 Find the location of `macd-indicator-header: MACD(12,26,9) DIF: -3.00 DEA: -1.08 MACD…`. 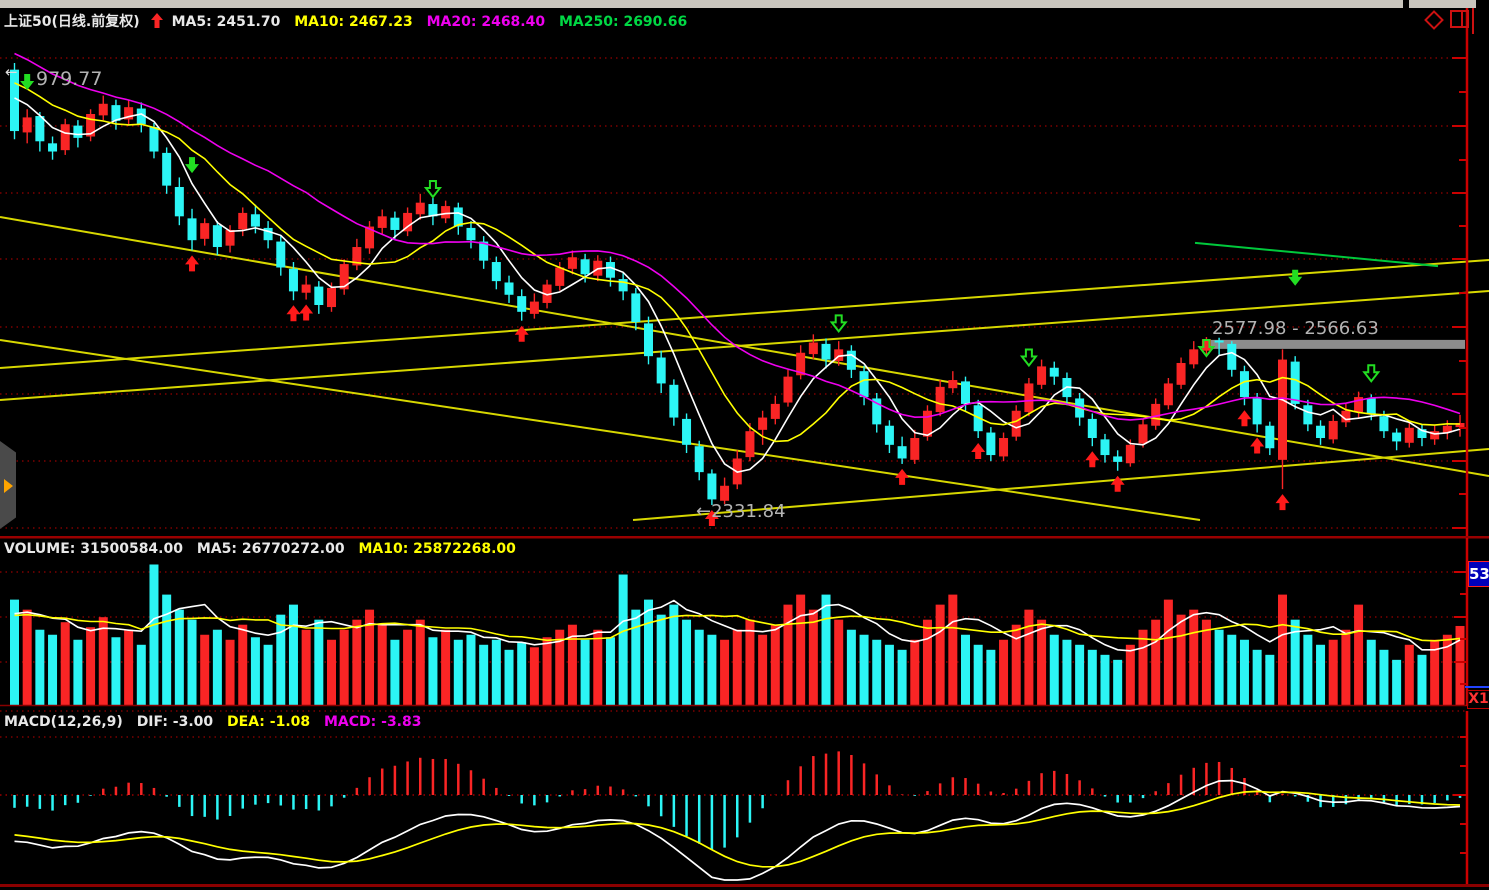

macd-indicator-header: MACD(12,26,9) DIF: -3.00 DEA: -1.08 MACD… is located at coordinates (217, 722).